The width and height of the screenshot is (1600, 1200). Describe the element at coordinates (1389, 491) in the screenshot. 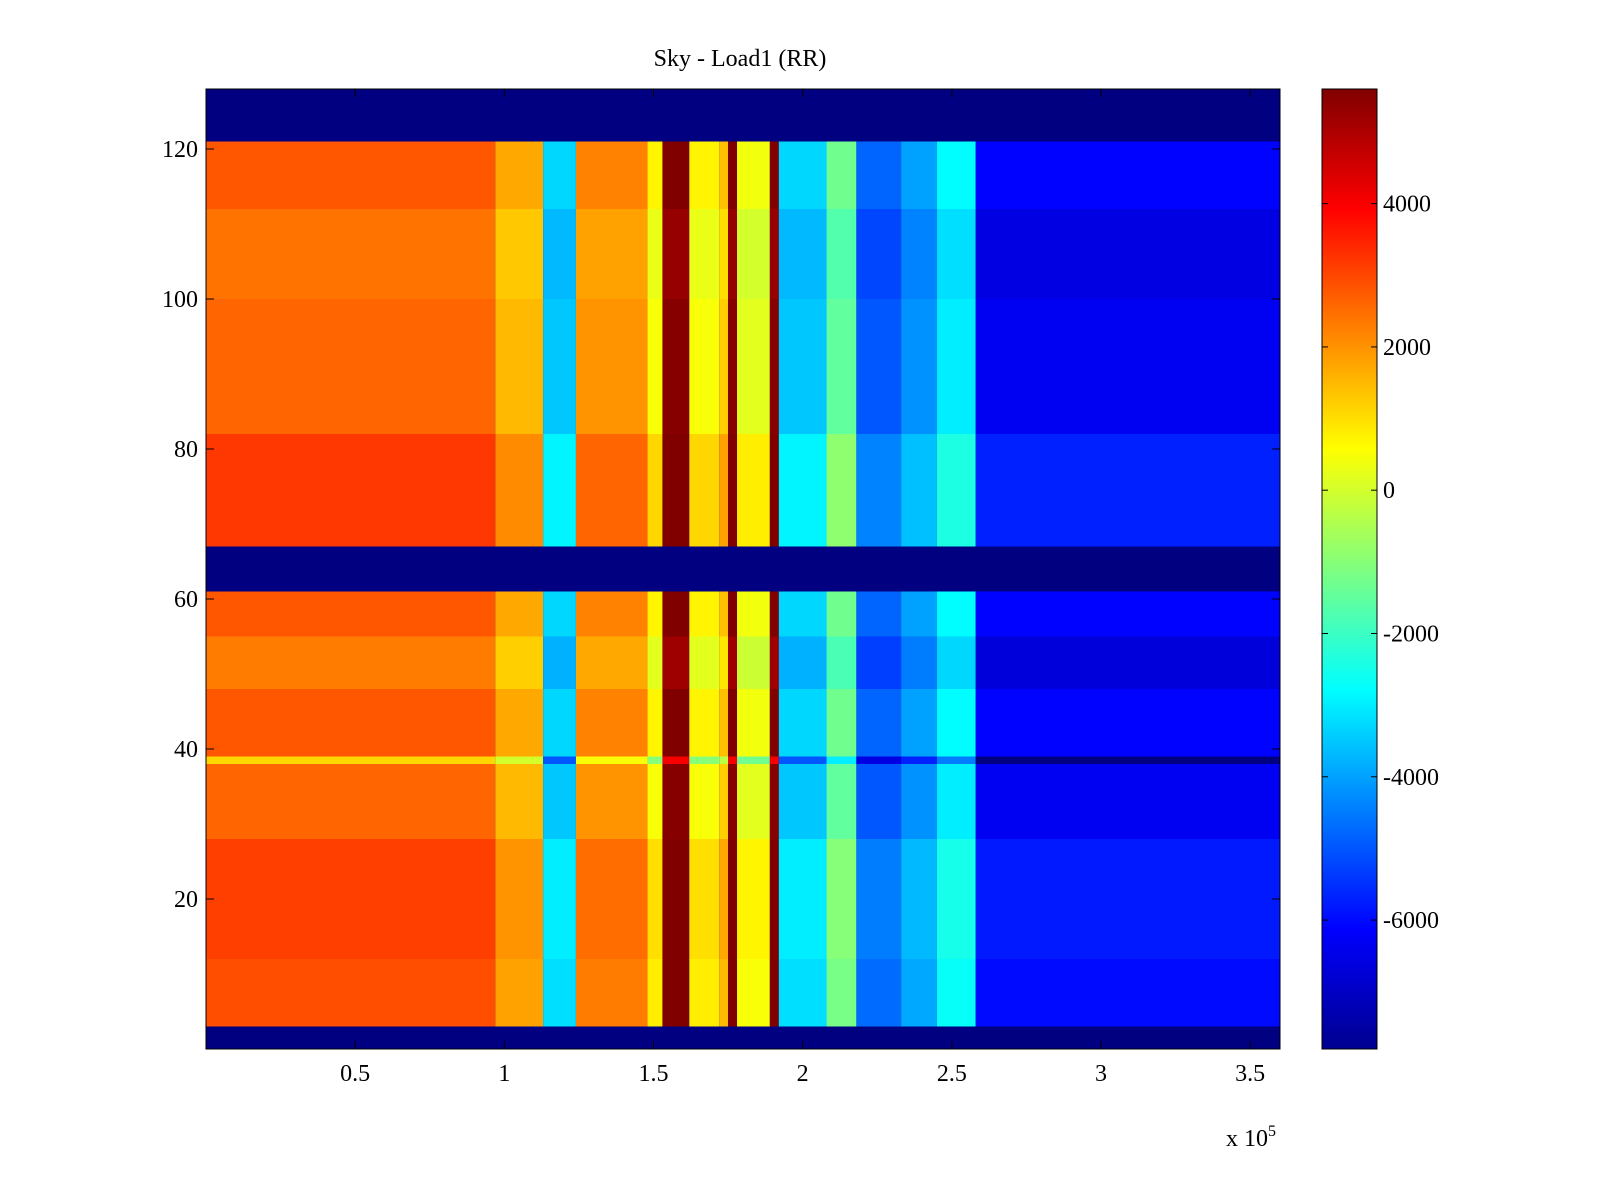

I see `colorbar-tick-label: 0` at that location.